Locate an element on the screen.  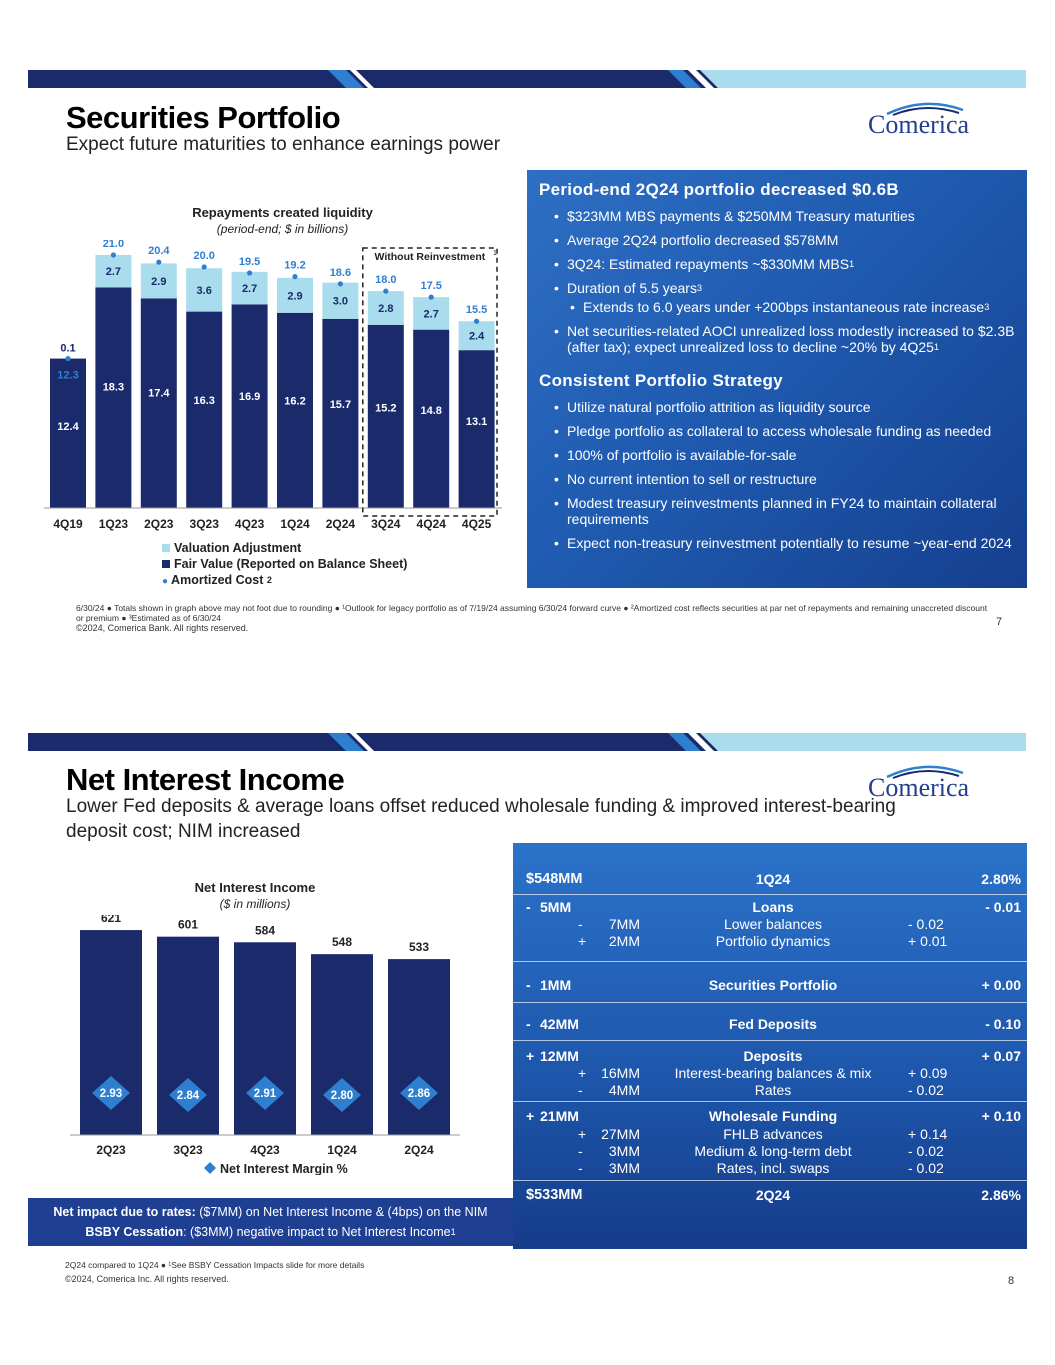
row-amount: 12MM is located at coordinates (559, 1056).